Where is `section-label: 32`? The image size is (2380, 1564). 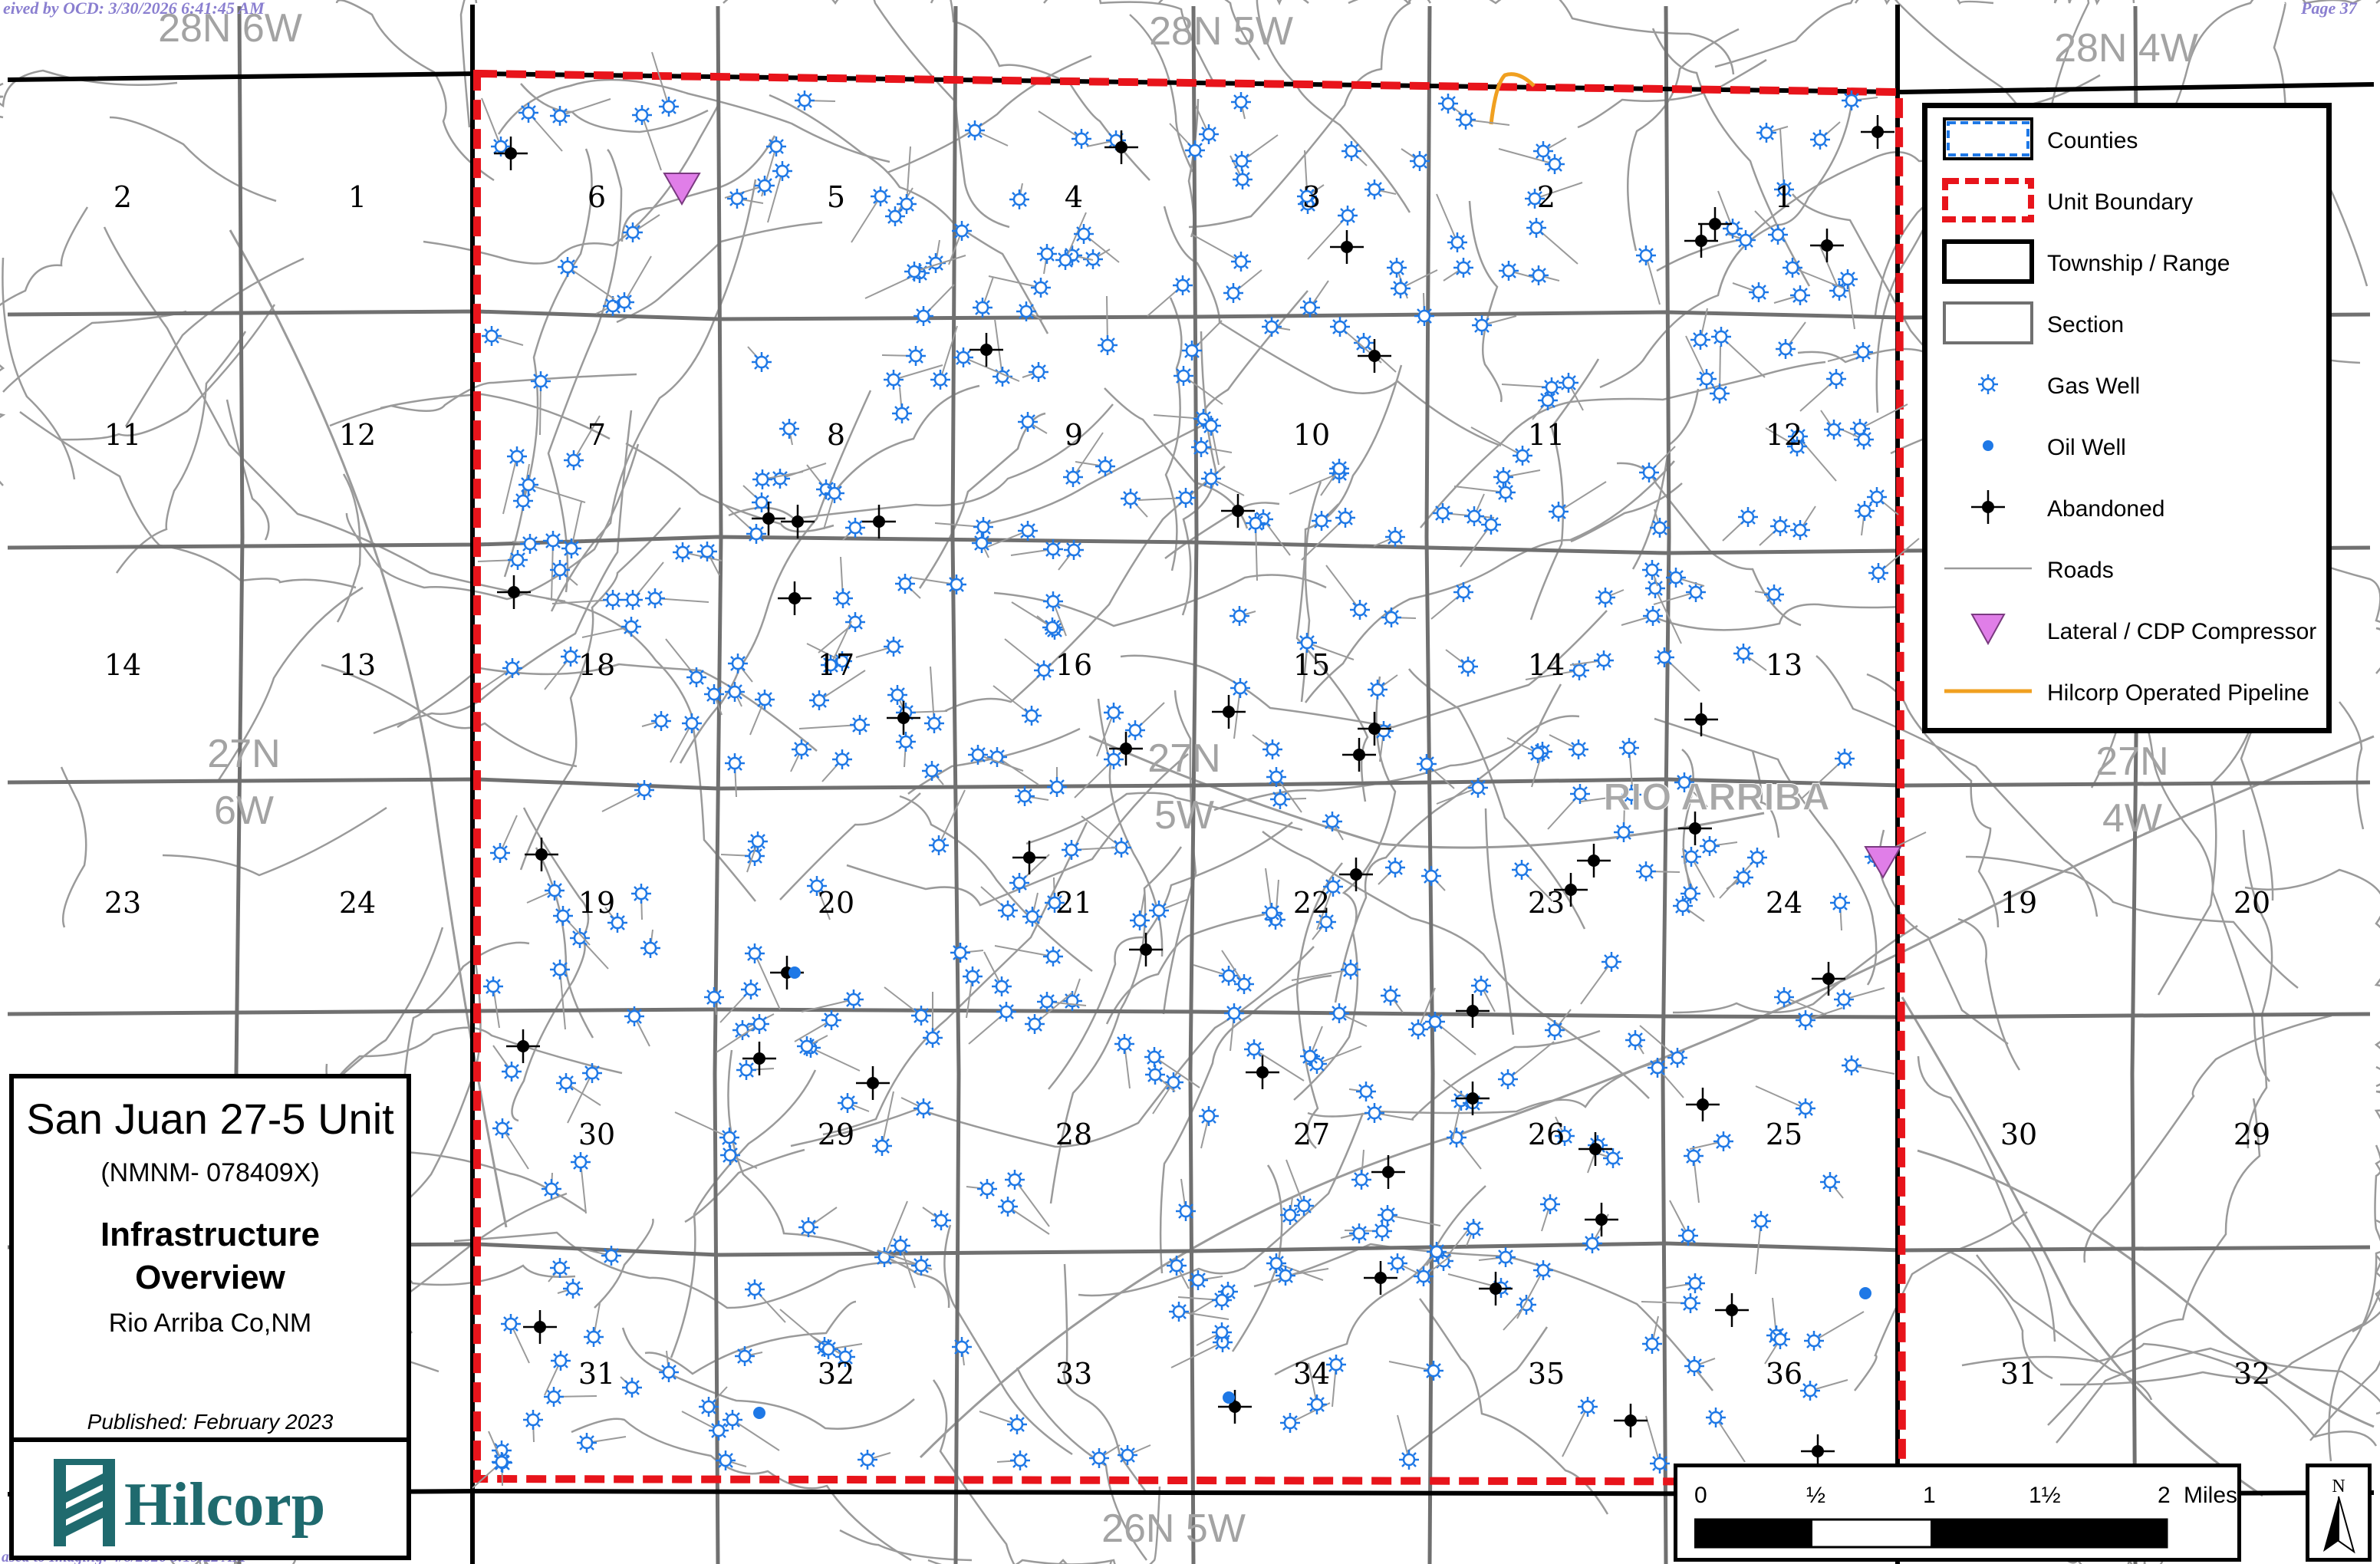 section-label: 32 is located at coordinates (2252, 1374).